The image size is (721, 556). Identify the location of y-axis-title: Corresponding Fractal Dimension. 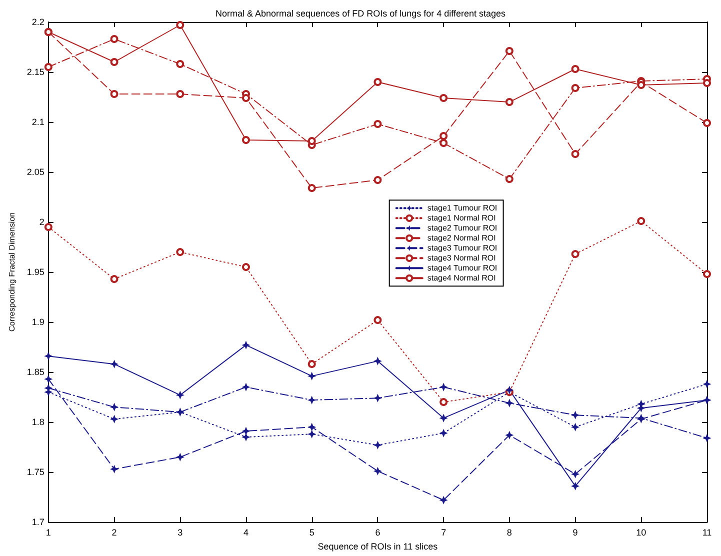
(12, 272).